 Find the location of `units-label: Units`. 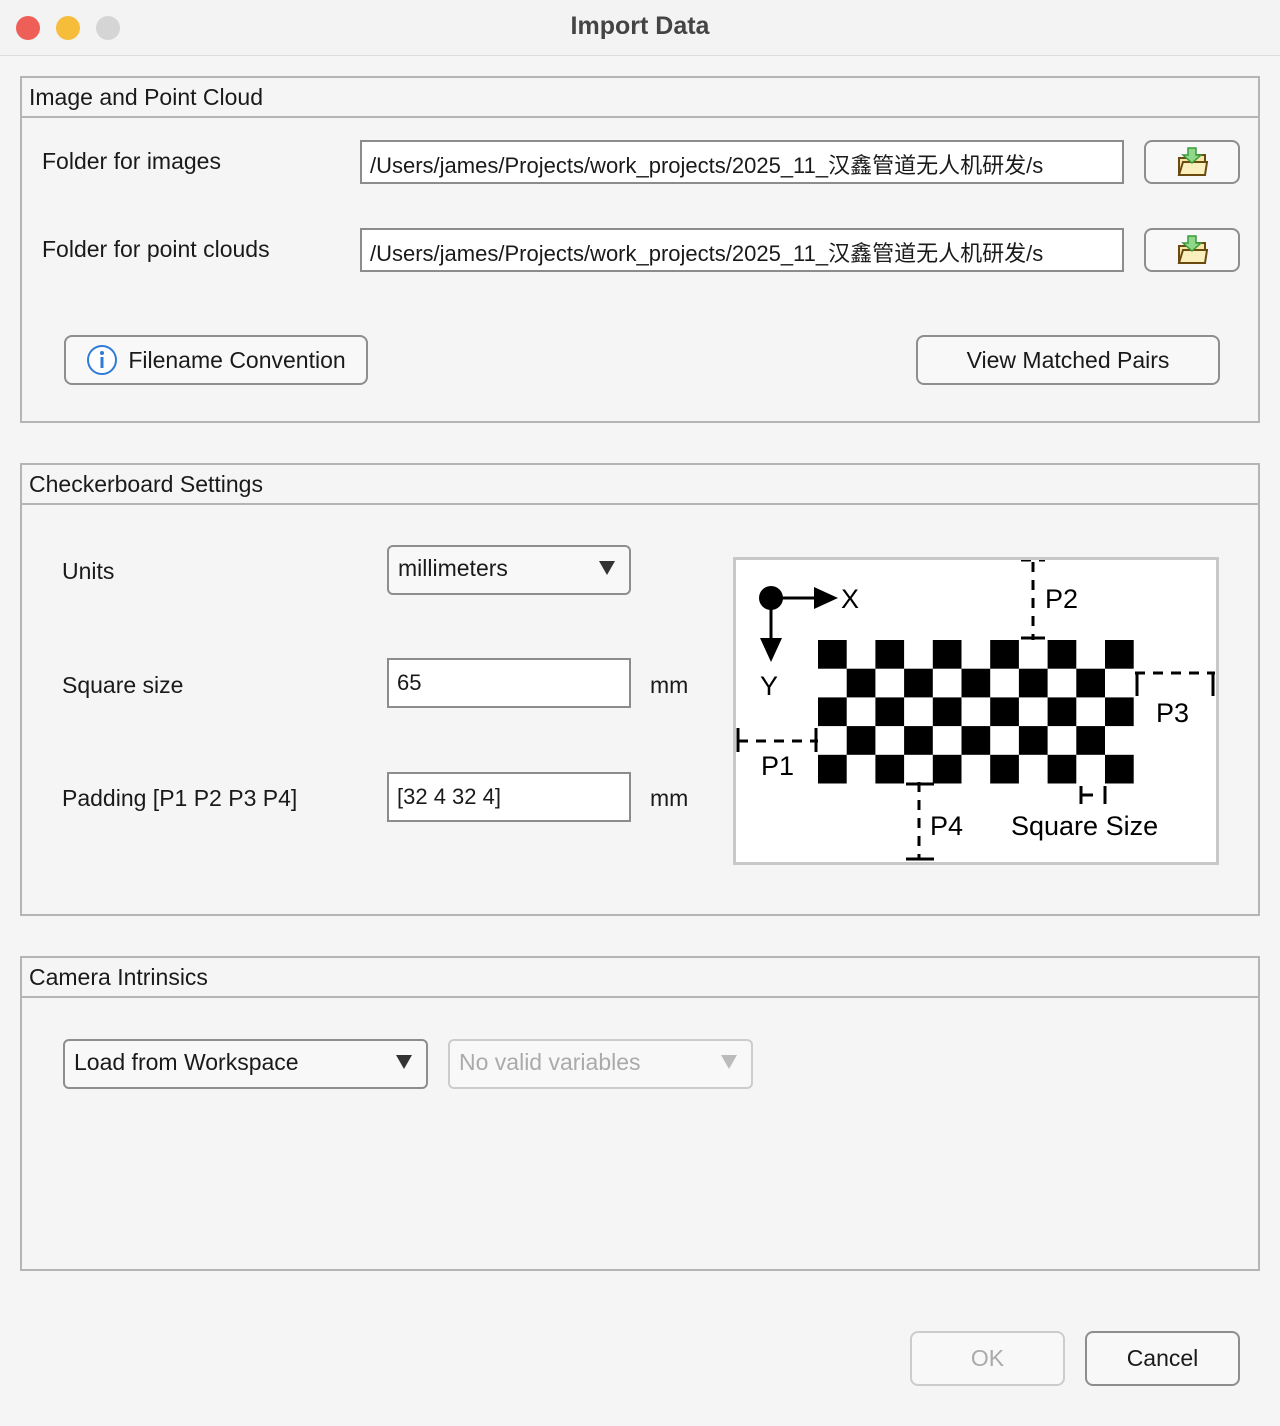

units-label: Units is located at coordinates (88, 571).